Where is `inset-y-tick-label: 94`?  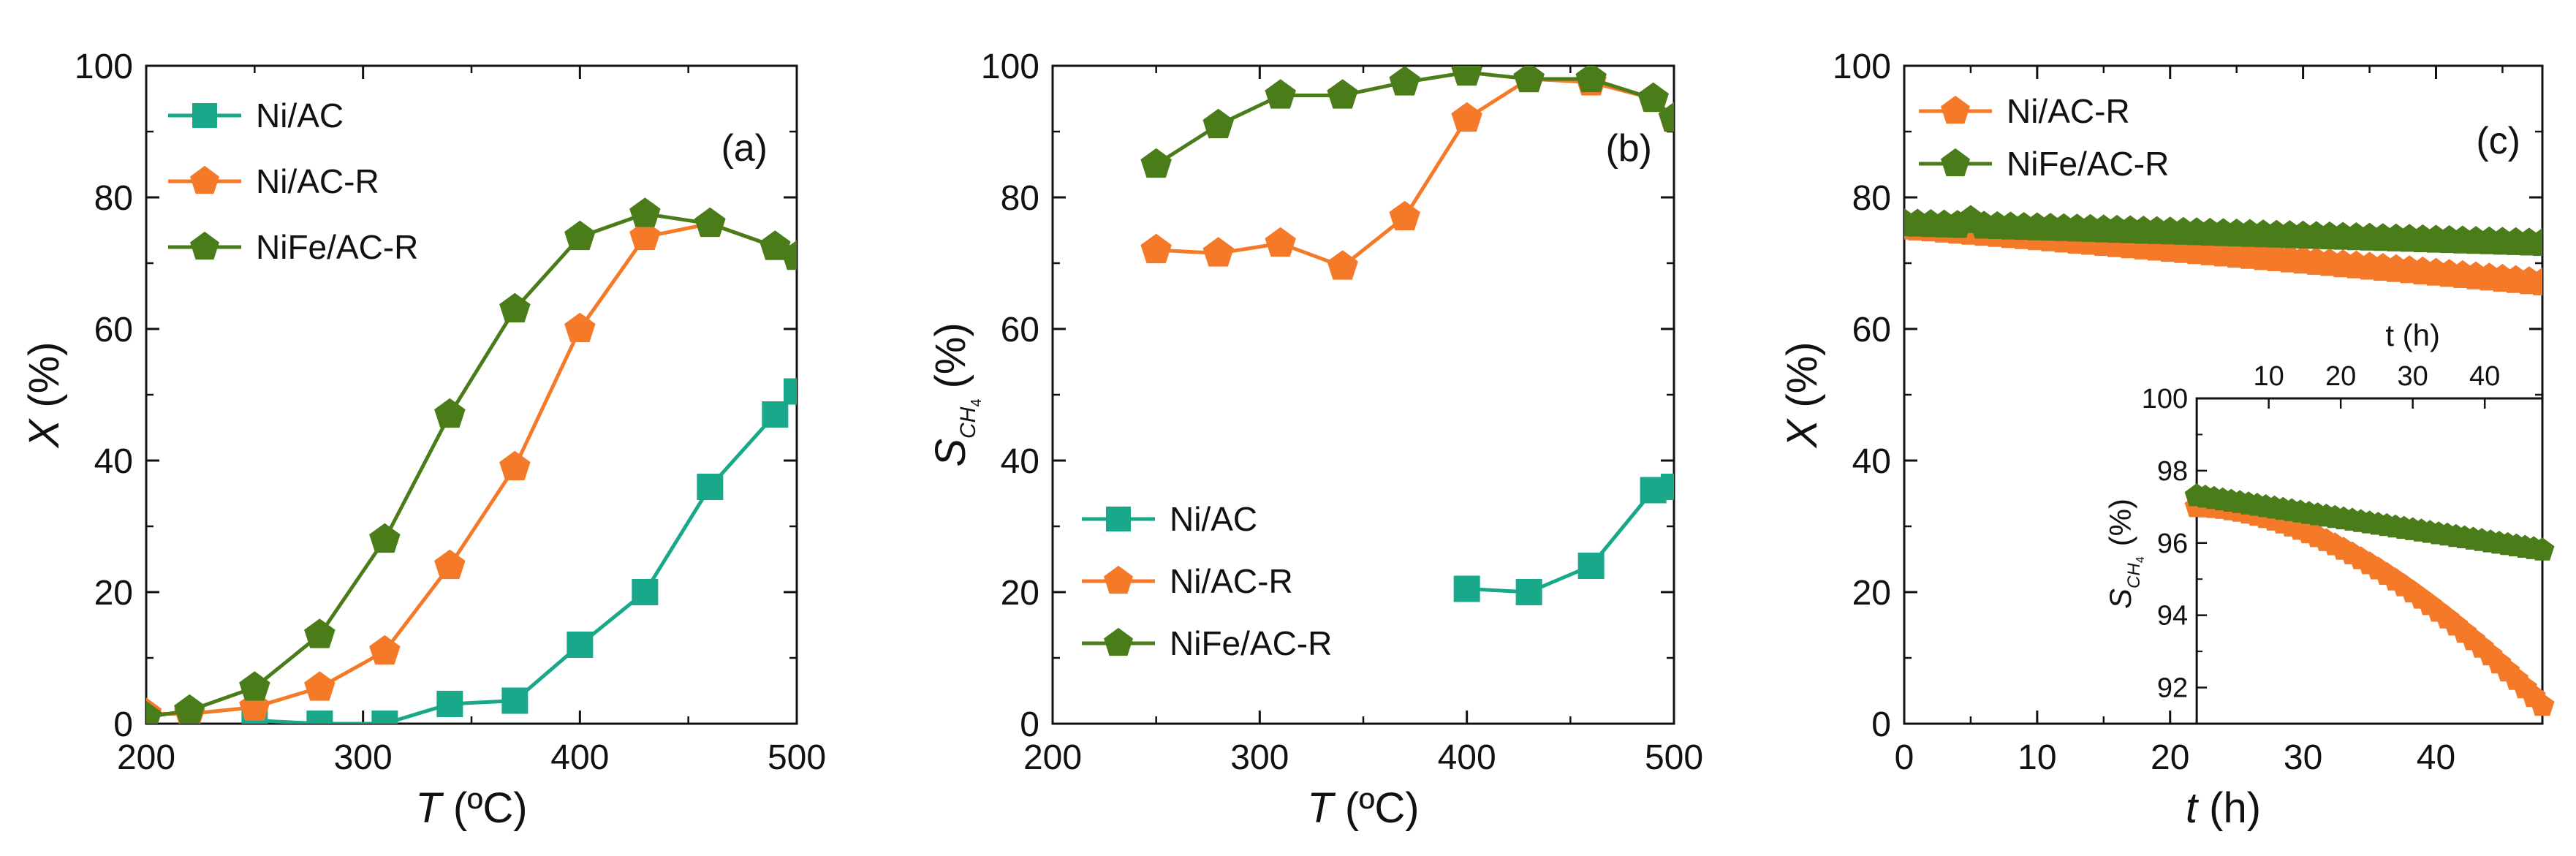
inset-y-tick-label: 94 is located at coordinates (2172, 616).